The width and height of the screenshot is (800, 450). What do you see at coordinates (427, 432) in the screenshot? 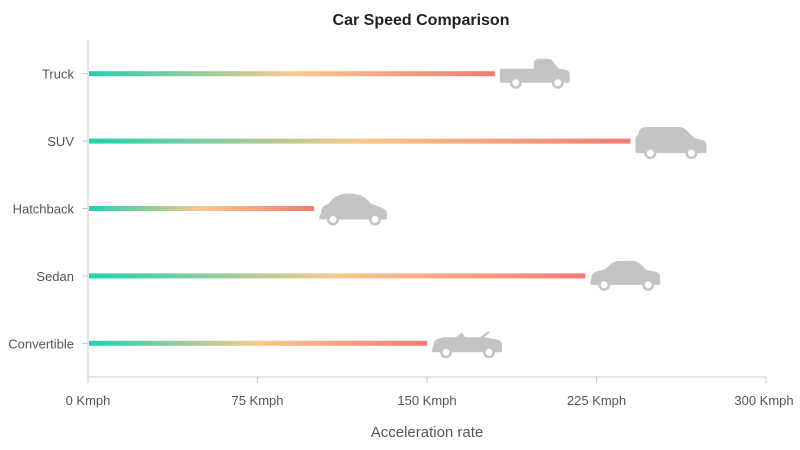
I see `x-axis-title: Acceleration rate` at bounding box center [427, 432].